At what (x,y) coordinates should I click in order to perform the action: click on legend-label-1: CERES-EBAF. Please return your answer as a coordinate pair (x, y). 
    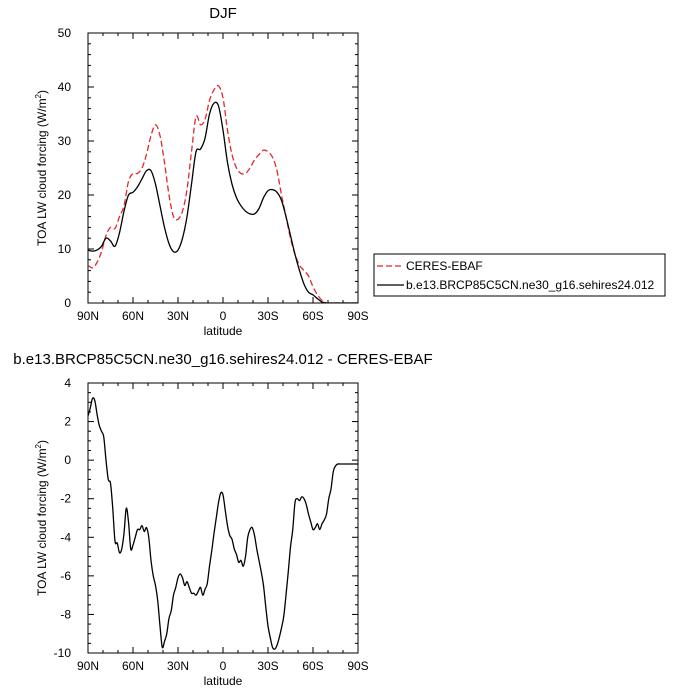
    Looking at the image, I should click on (444, 266).